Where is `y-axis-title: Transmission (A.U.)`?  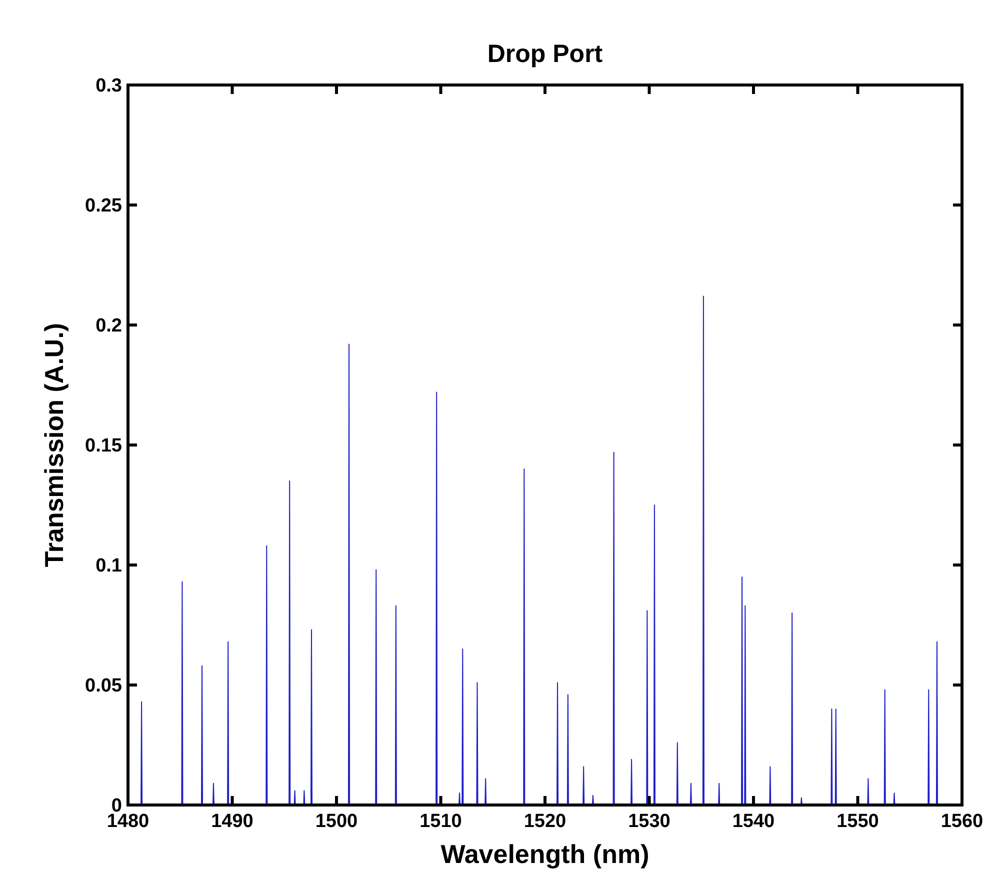
y-axis-title: Transmission (A.U.) is located at coordinates (54, 445).